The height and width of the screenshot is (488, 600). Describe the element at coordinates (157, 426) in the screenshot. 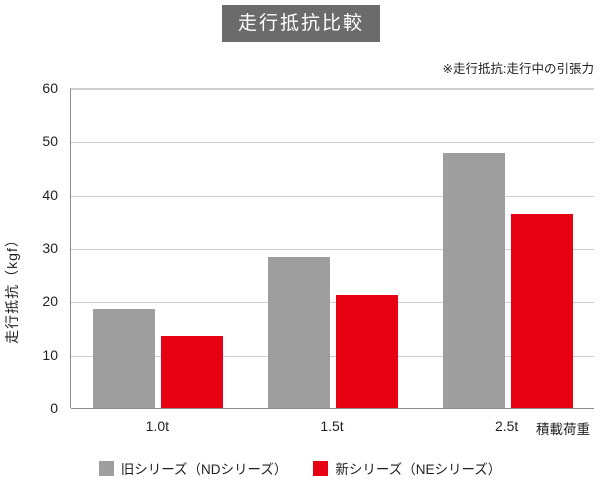

I see `x-tick-label-1.0t: 1.0t` at that location.